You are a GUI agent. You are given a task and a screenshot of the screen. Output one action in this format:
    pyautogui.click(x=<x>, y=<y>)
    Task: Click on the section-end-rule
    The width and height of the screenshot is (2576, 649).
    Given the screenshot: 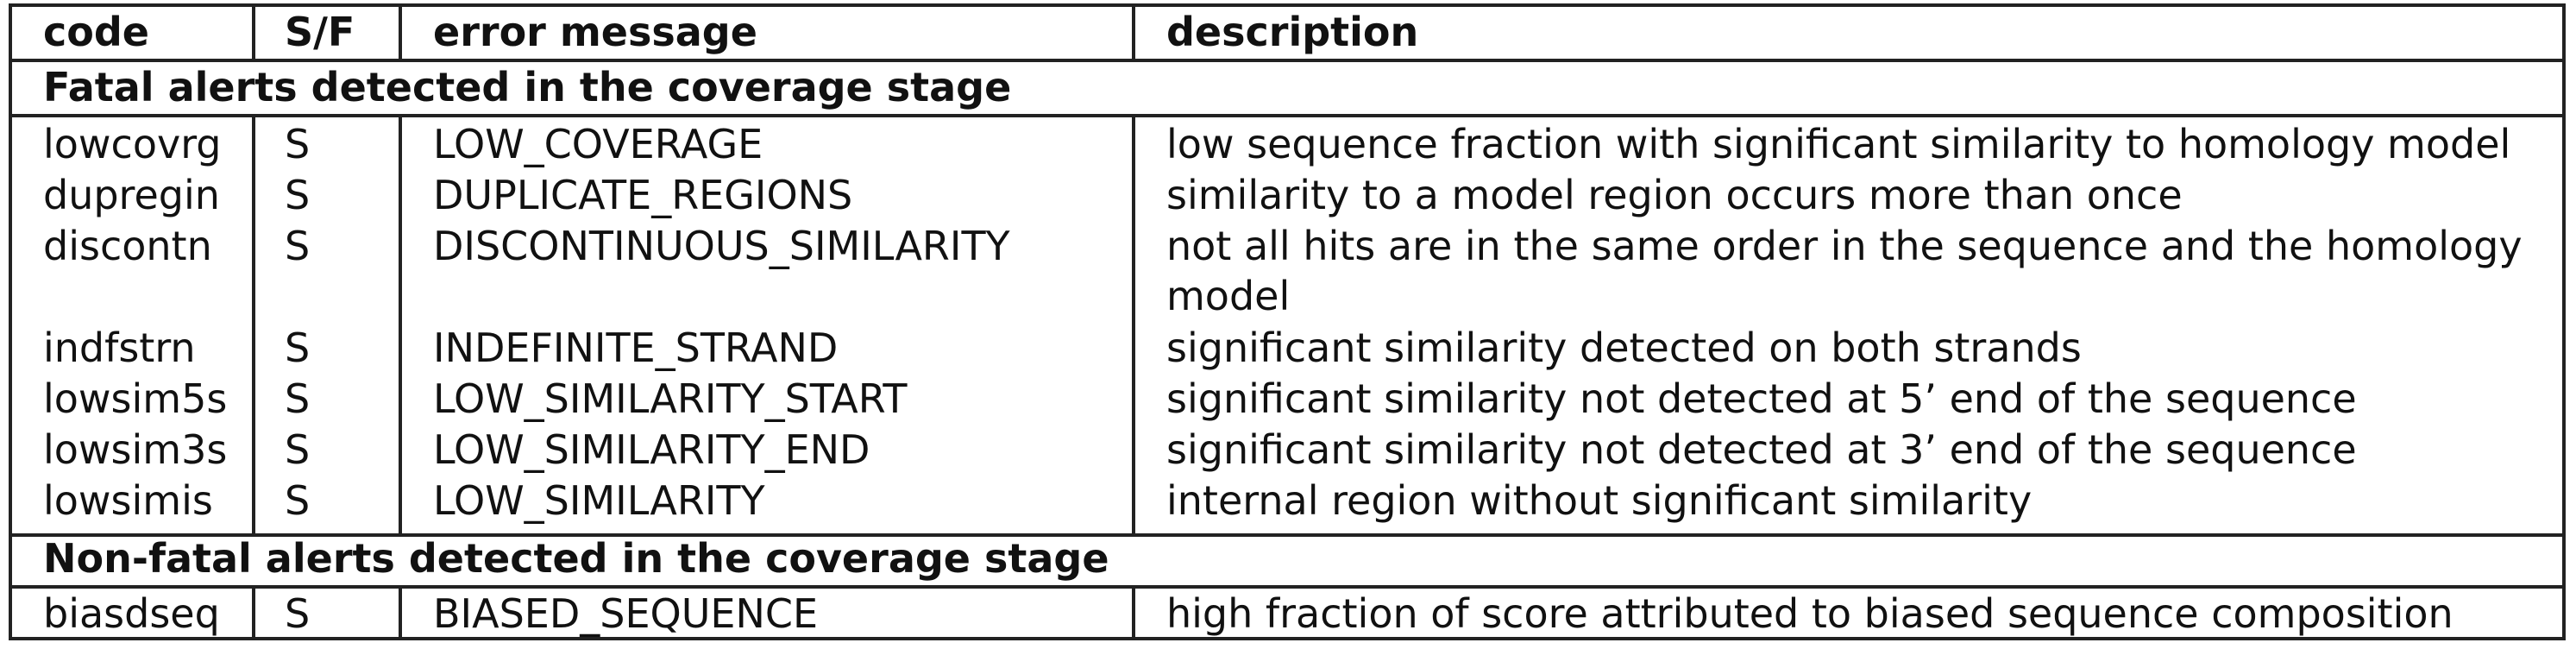 What is the action you would take?
    pyautogui.click(x=1287, y=535)
    